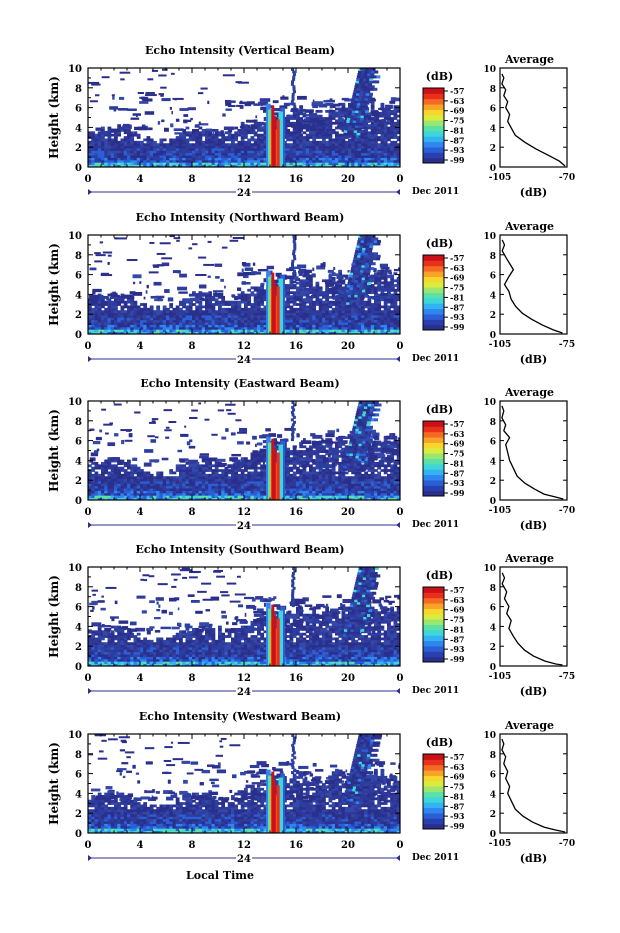  I want to click on panel-title: Echo Intensity (Southward Beam), so click(240, 549).